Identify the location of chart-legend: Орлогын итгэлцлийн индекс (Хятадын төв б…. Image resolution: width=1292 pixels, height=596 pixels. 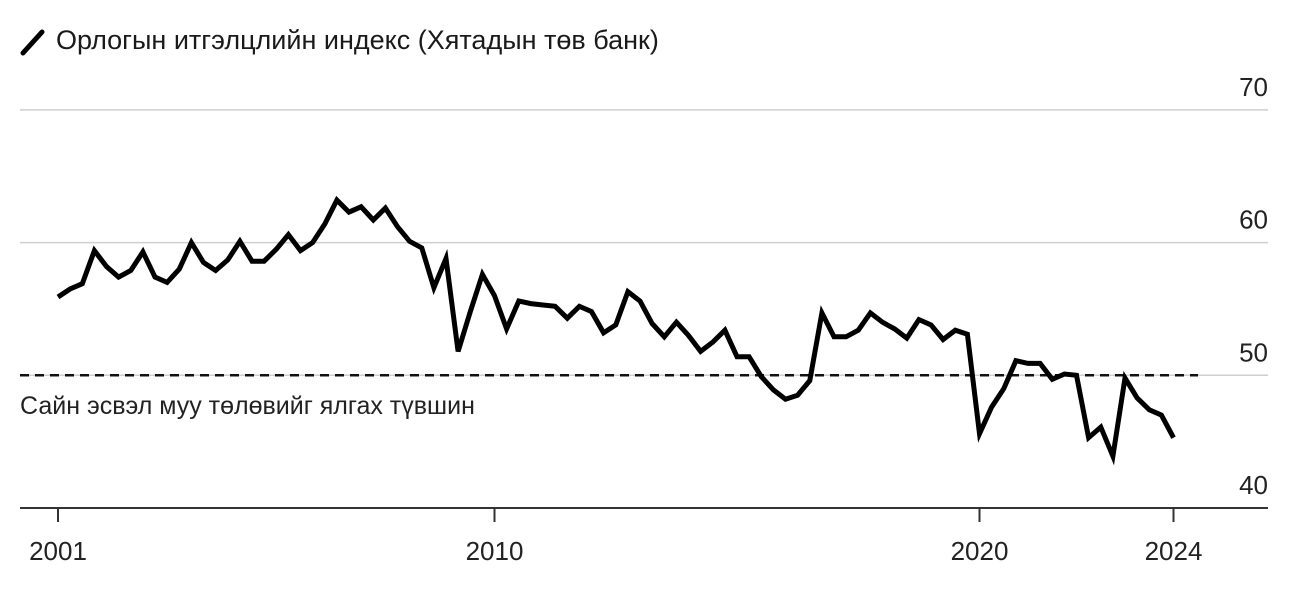
(339, 40).